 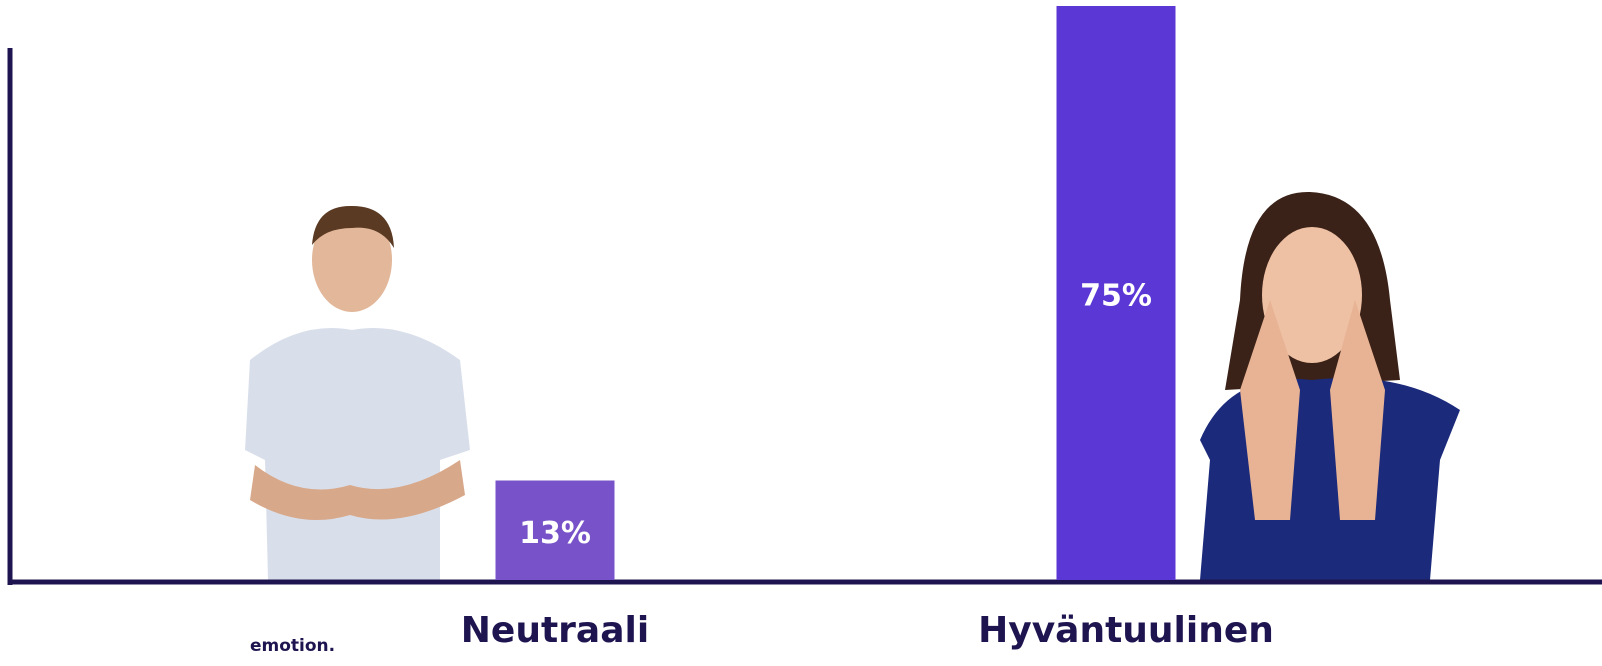 What do you see at coordinates (1330, 385) in the screenshot?
I see `illustration-woman` at bounding box center [1330, 385].